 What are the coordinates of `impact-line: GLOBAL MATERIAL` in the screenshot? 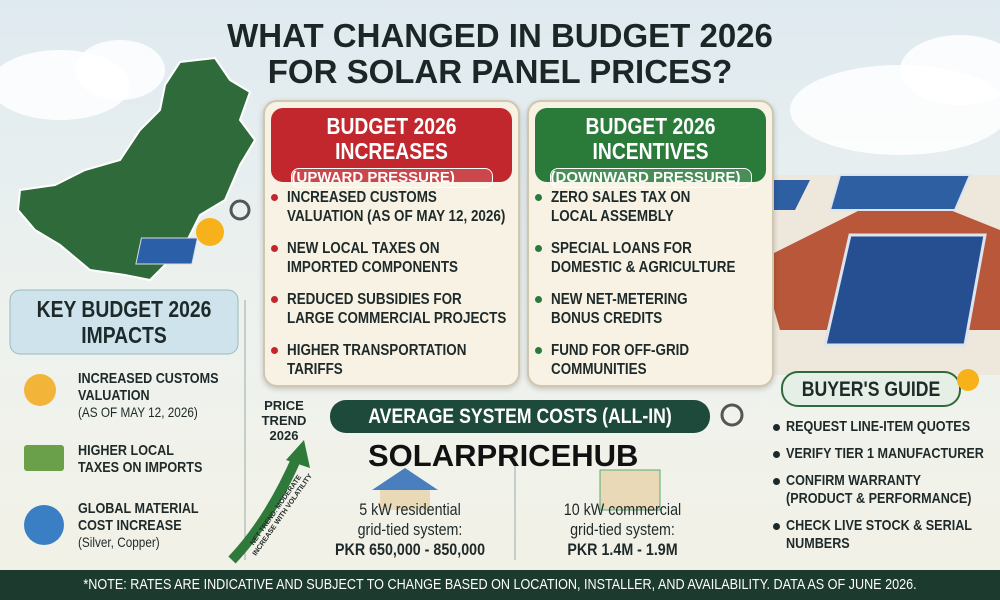 It's located at (138, 508).